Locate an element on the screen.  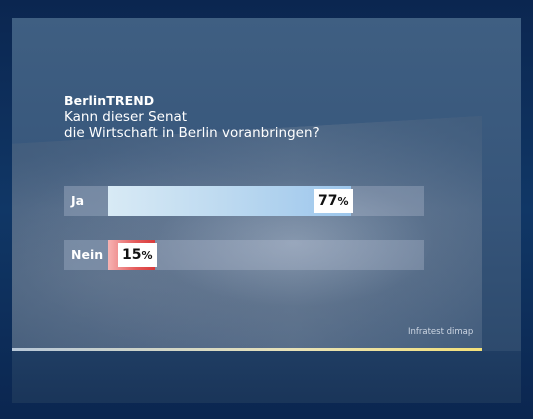
bar-value-nein: 15% is located at coordinates (137, 255).